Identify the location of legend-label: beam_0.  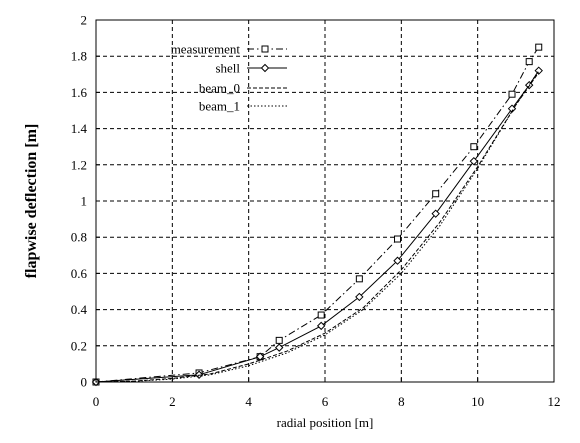
(219, 88).